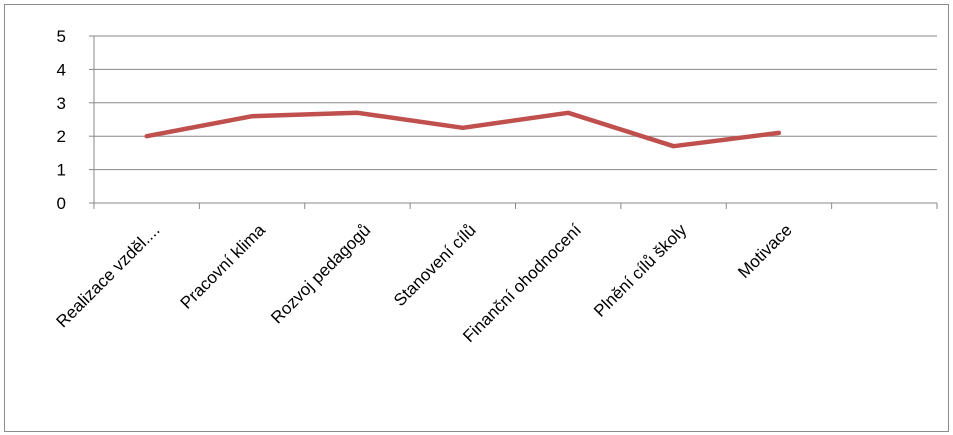 The width and height of the screenshot is (953, 435). I want to click on x-tick-label-5: Plnění cílů školy, so click(640, 270).